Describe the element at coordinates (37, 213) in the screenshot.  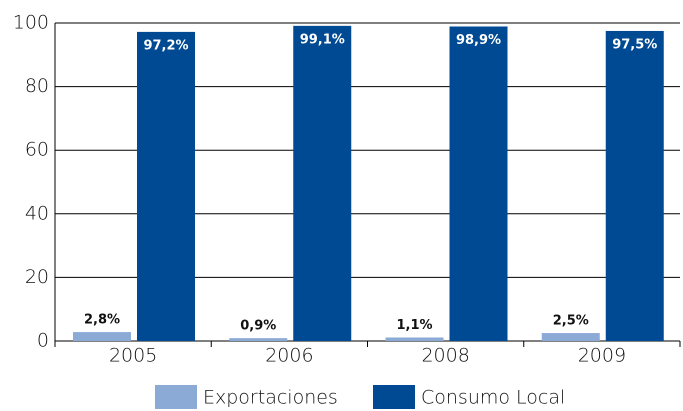
I see `y-tick-label: 40` at that location.